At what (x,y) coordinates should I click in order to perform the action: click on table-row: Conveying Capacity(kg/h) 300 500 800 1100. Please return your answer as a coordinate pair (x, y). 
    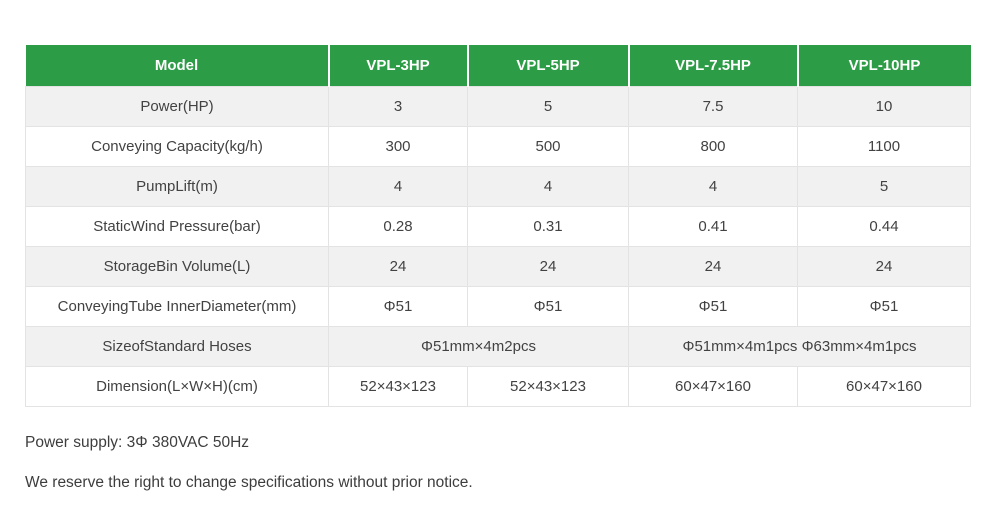
    Looking at the image, I should click on (498, 146).